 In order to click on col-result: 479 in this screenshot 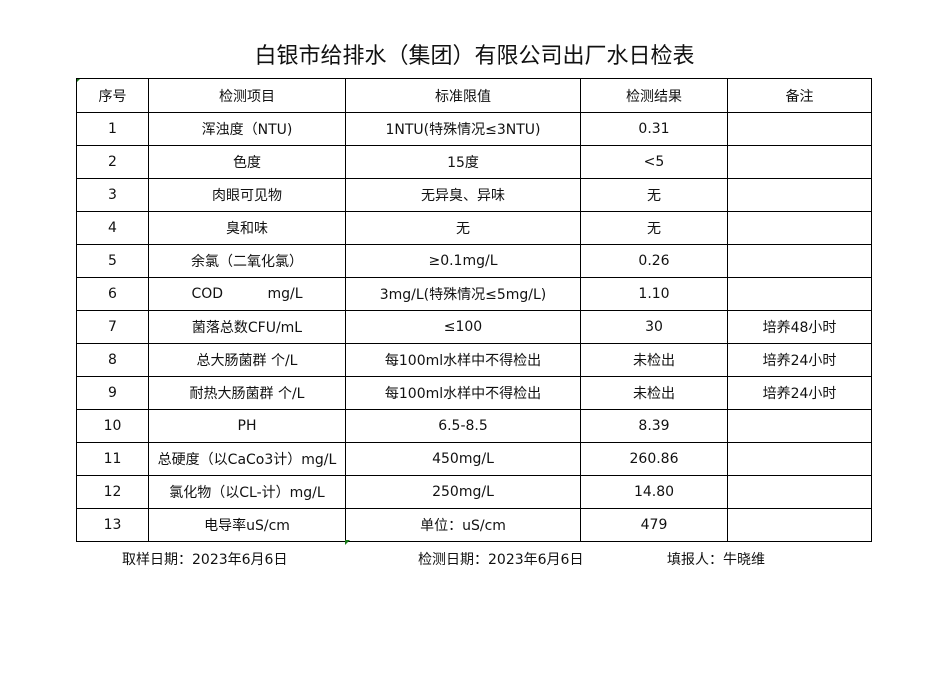, I will do `click(654, 525)`.